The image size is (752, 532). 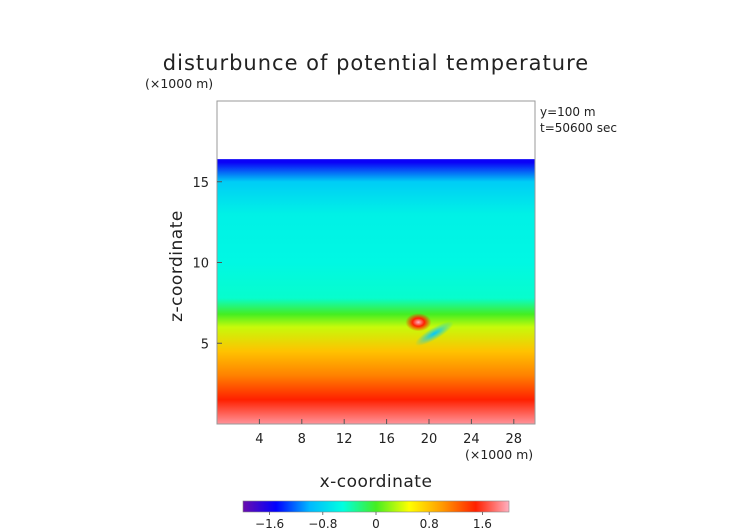 What do you see at coordinates (376, 63) in the screenshot?
I see `chart-title: disturbunce of potential temperature` at bounding box center [376, 63].